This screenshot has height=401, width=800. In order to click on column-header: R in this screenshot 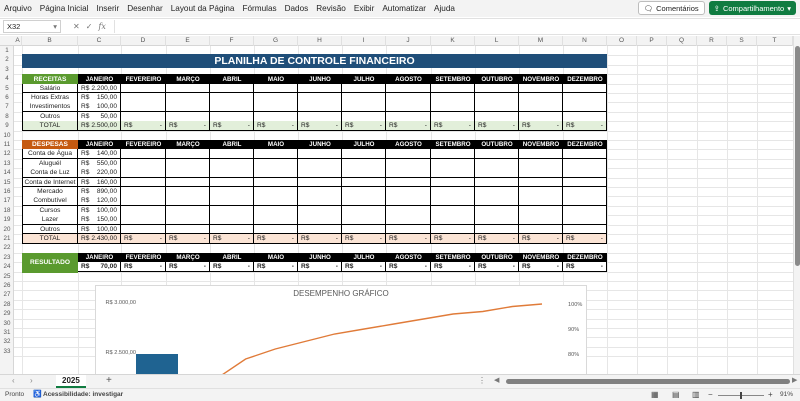, I will do `click(712, 41)`.